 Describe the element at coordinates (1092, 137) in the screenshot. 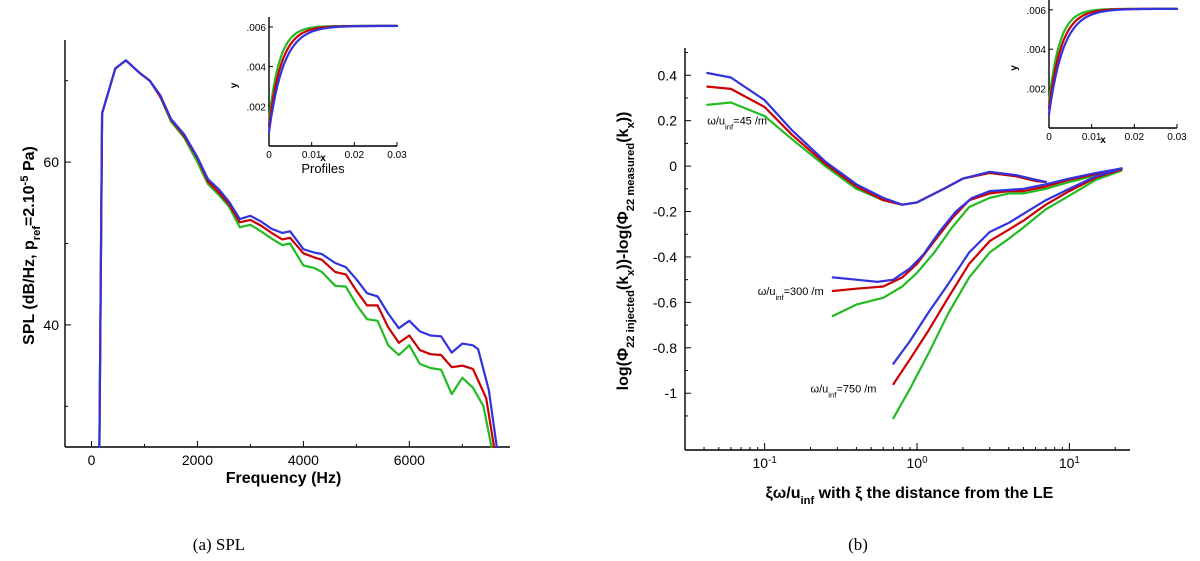

I see `b-inset-x-tick-label: 0.01` at that location.